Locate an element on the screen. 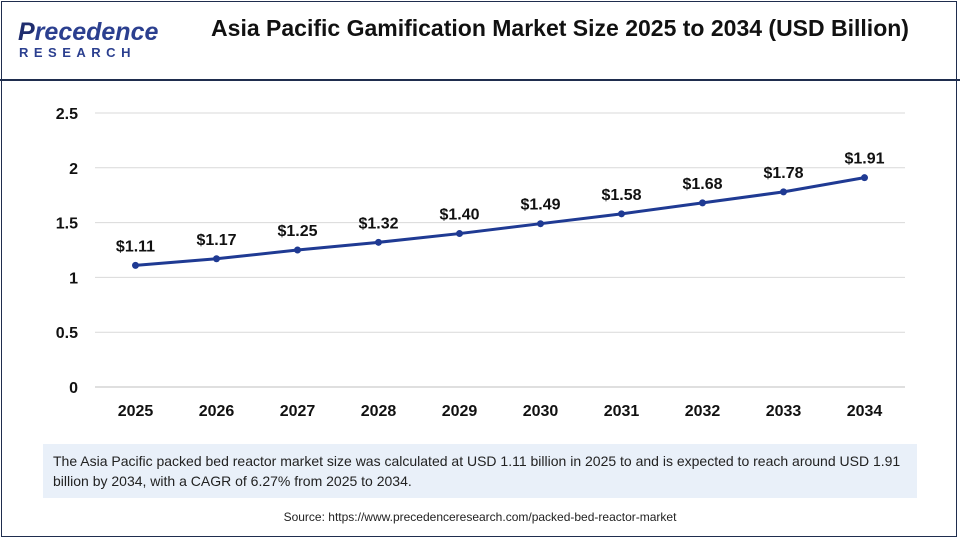  x-tick-label: 2029 is located at coordinates (460, 411).